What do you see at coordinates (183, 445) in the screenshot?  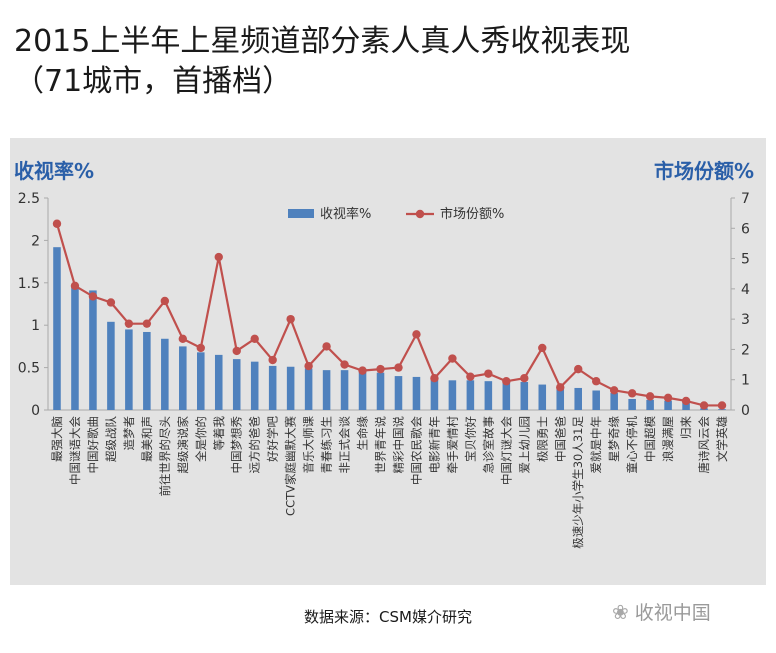 I see `x-tick-label: 超级演说家` at bounding box center [183, 445].